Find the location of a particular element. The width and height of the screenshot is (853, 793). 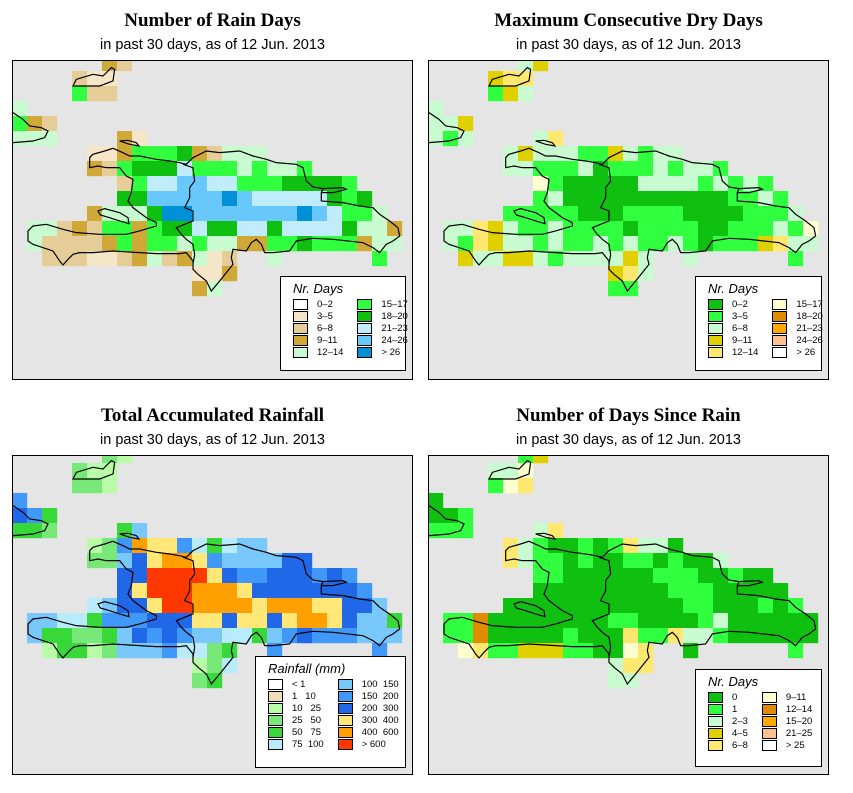

legend-item: 24–26 is located at coordinates (382, 340).